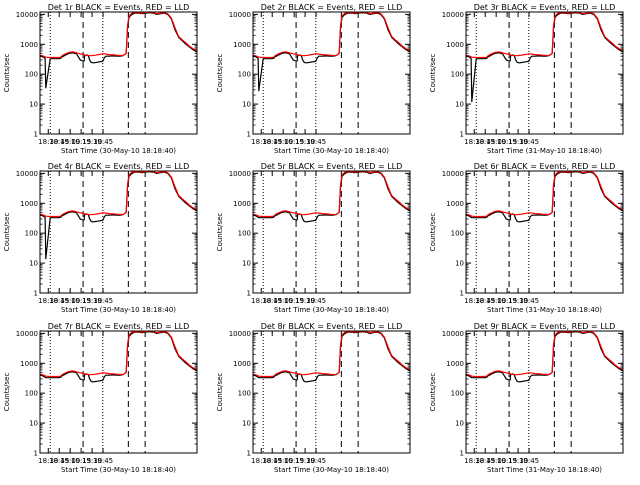  I want to click on panel-title: Det 3r BLACK = Events, RED = LLD, so click(545, 7).